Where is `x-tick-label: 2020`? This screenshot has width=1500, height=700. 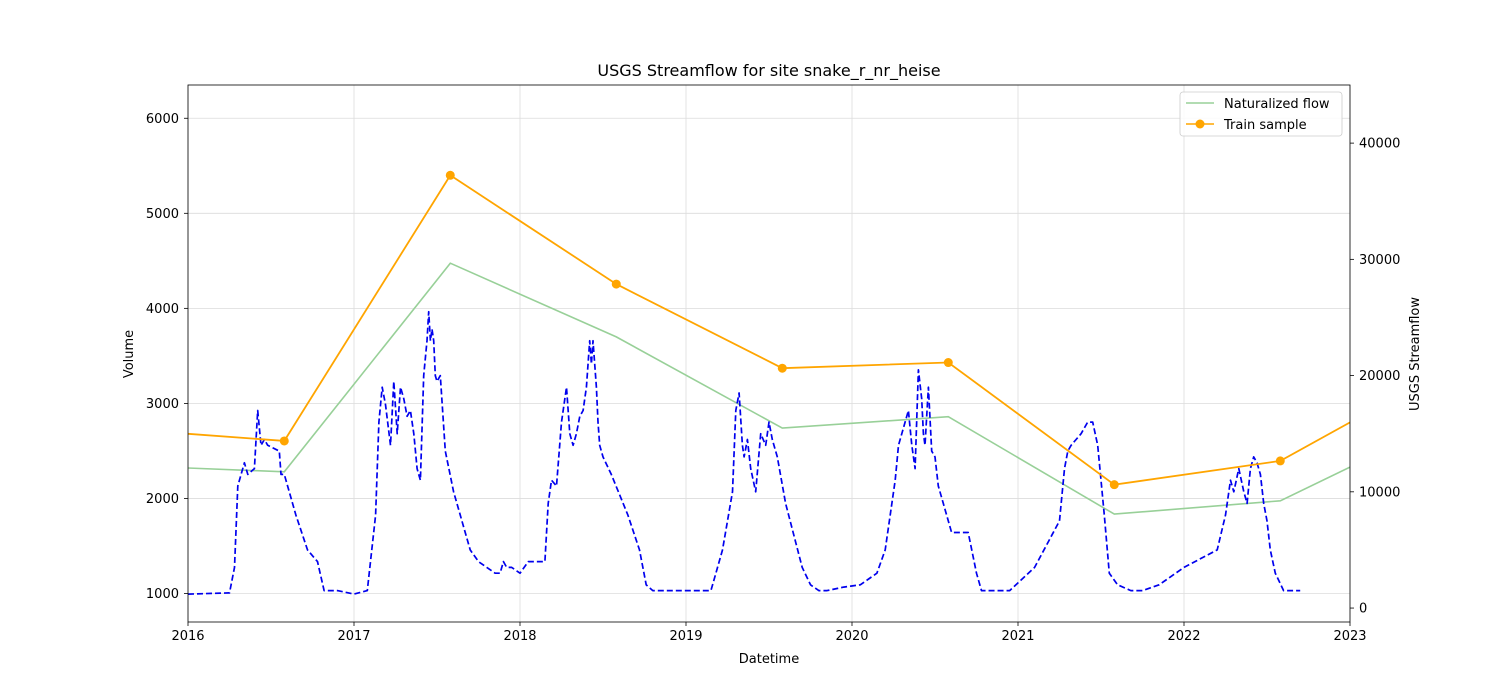
x-tick-label: 2020 is located at coordinates (851, 636).